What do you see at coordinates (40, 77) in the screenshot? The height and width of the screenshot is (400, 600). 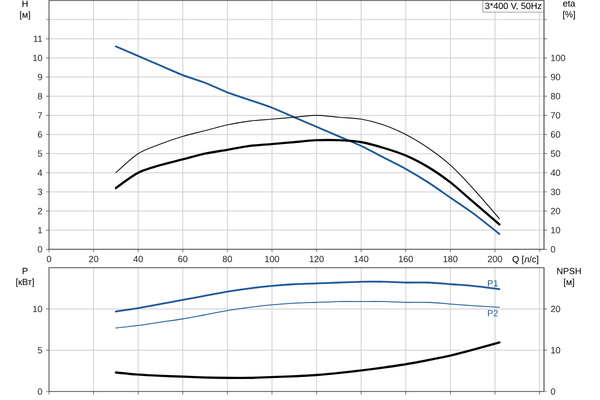 I see `y-tick-label: 9` at bounding box center [40, 77].